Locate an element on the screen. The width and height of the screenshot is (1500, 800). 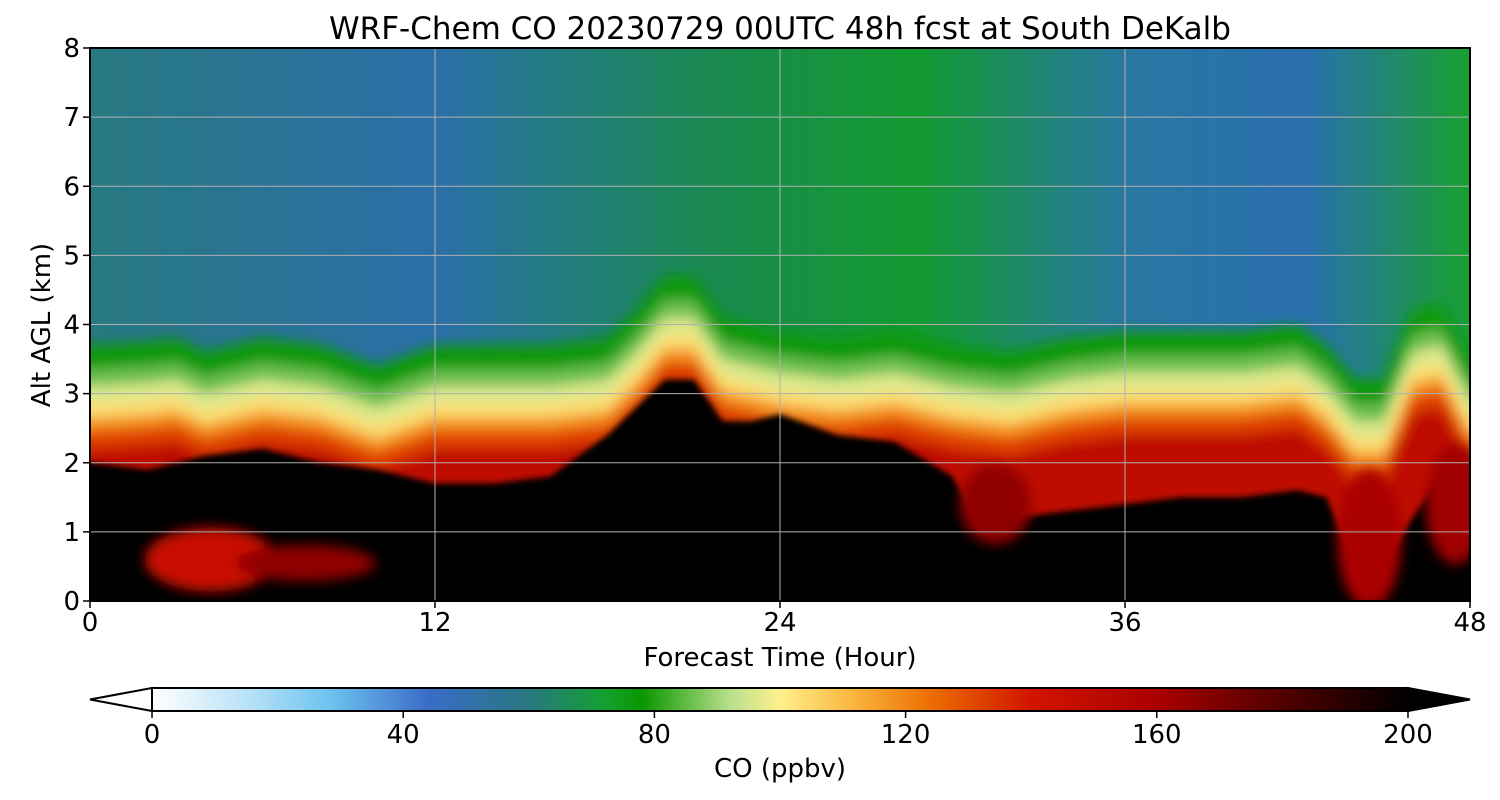
plume-end is located at coordinates (1447, 504).